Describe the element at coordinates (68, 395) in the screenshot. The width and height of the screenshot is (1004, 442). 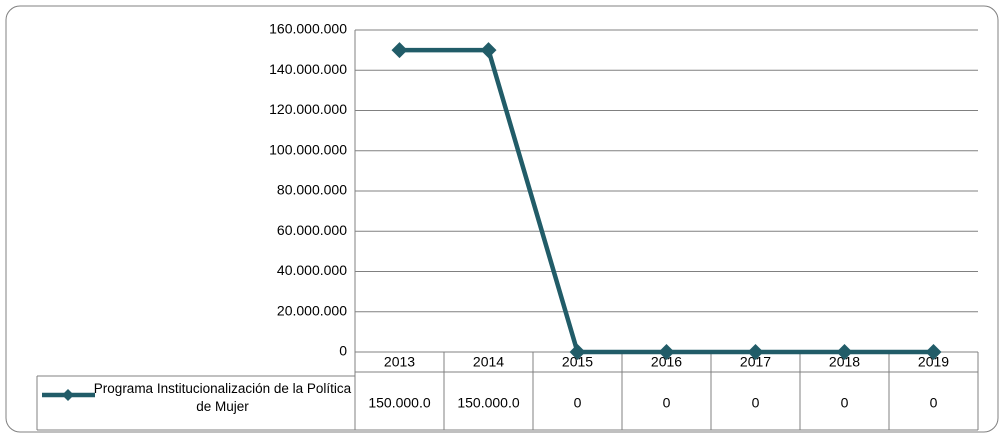
I see `legend-key-marker` at that location.